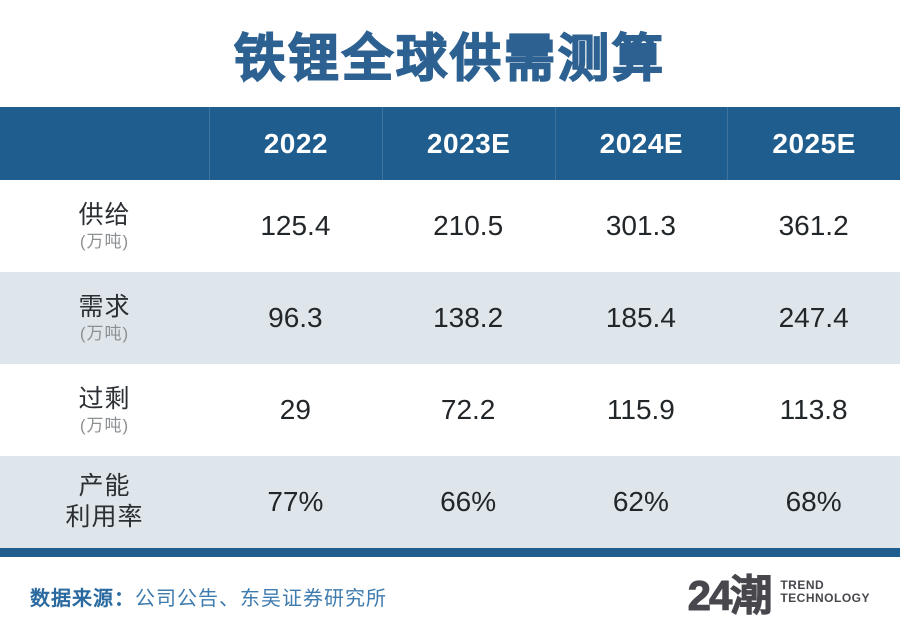 The width and height of the screenshot is (900, 635). I want to click on cell-value: 210.5, so click(468, 225).